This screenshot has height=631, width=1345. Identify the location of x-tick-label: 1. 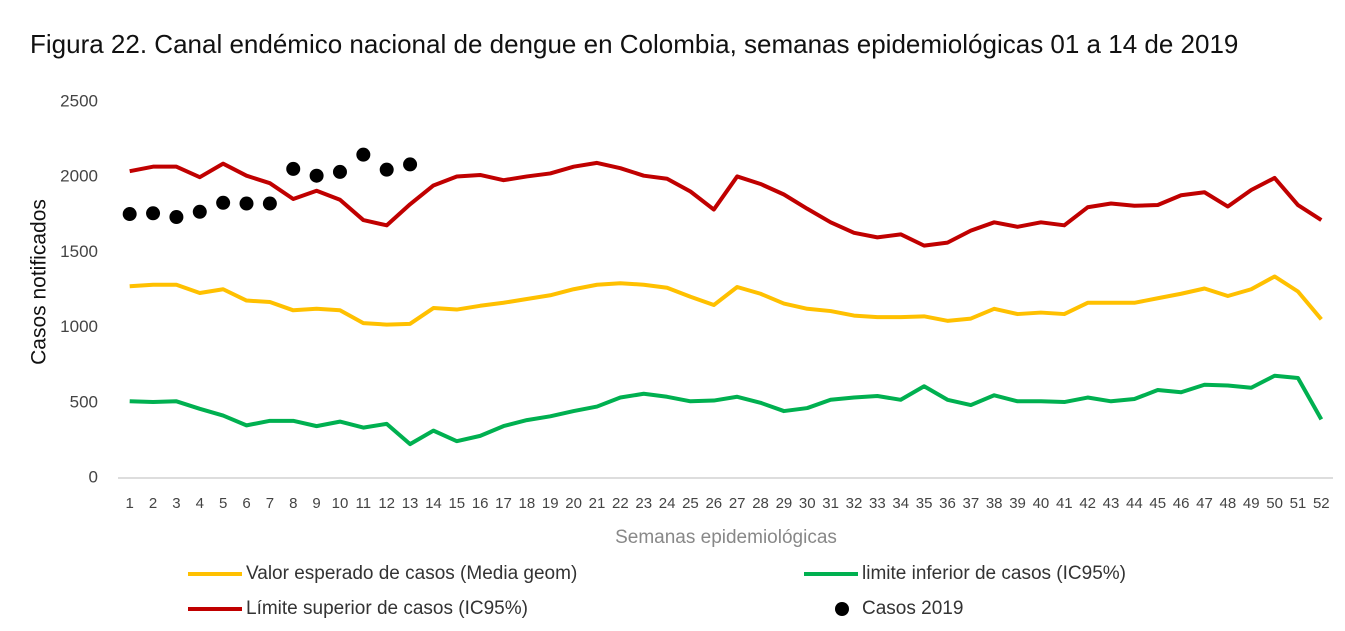
(130, 503).